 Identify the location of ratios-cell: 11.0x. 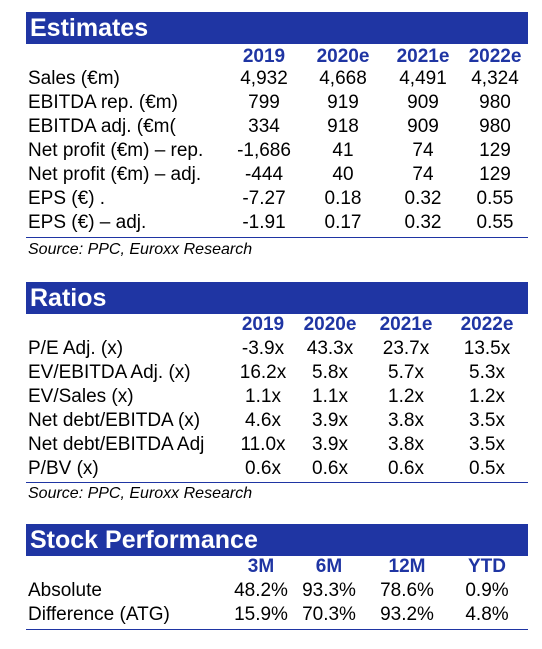
(263, 444).